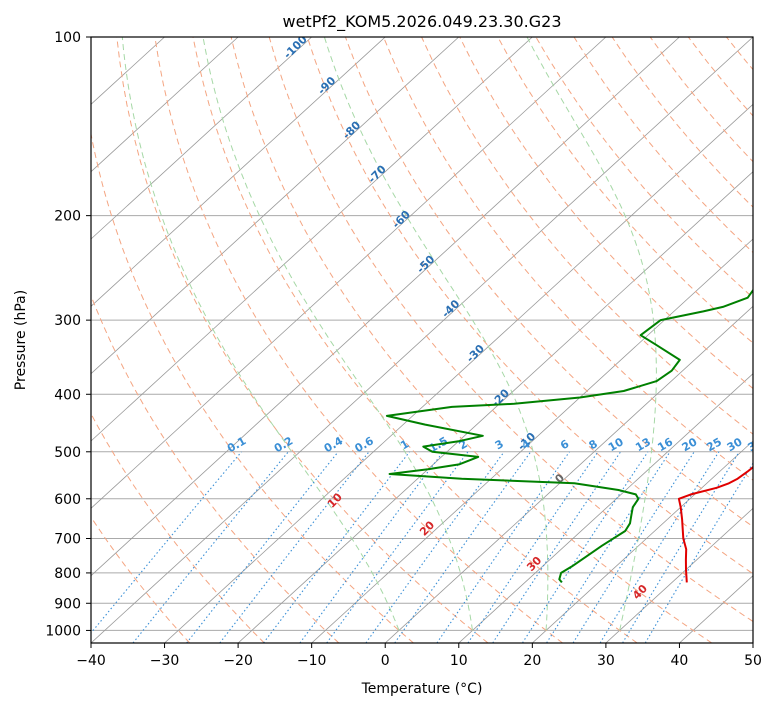  I want to click on temperature-profile-line, so click(715, 524).